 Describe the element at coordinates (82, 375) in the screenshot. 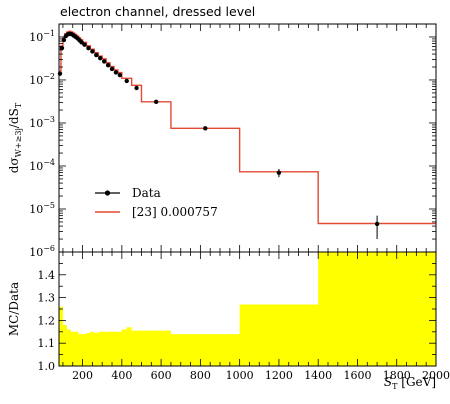

I see `x-tick-label: 200` at that location.